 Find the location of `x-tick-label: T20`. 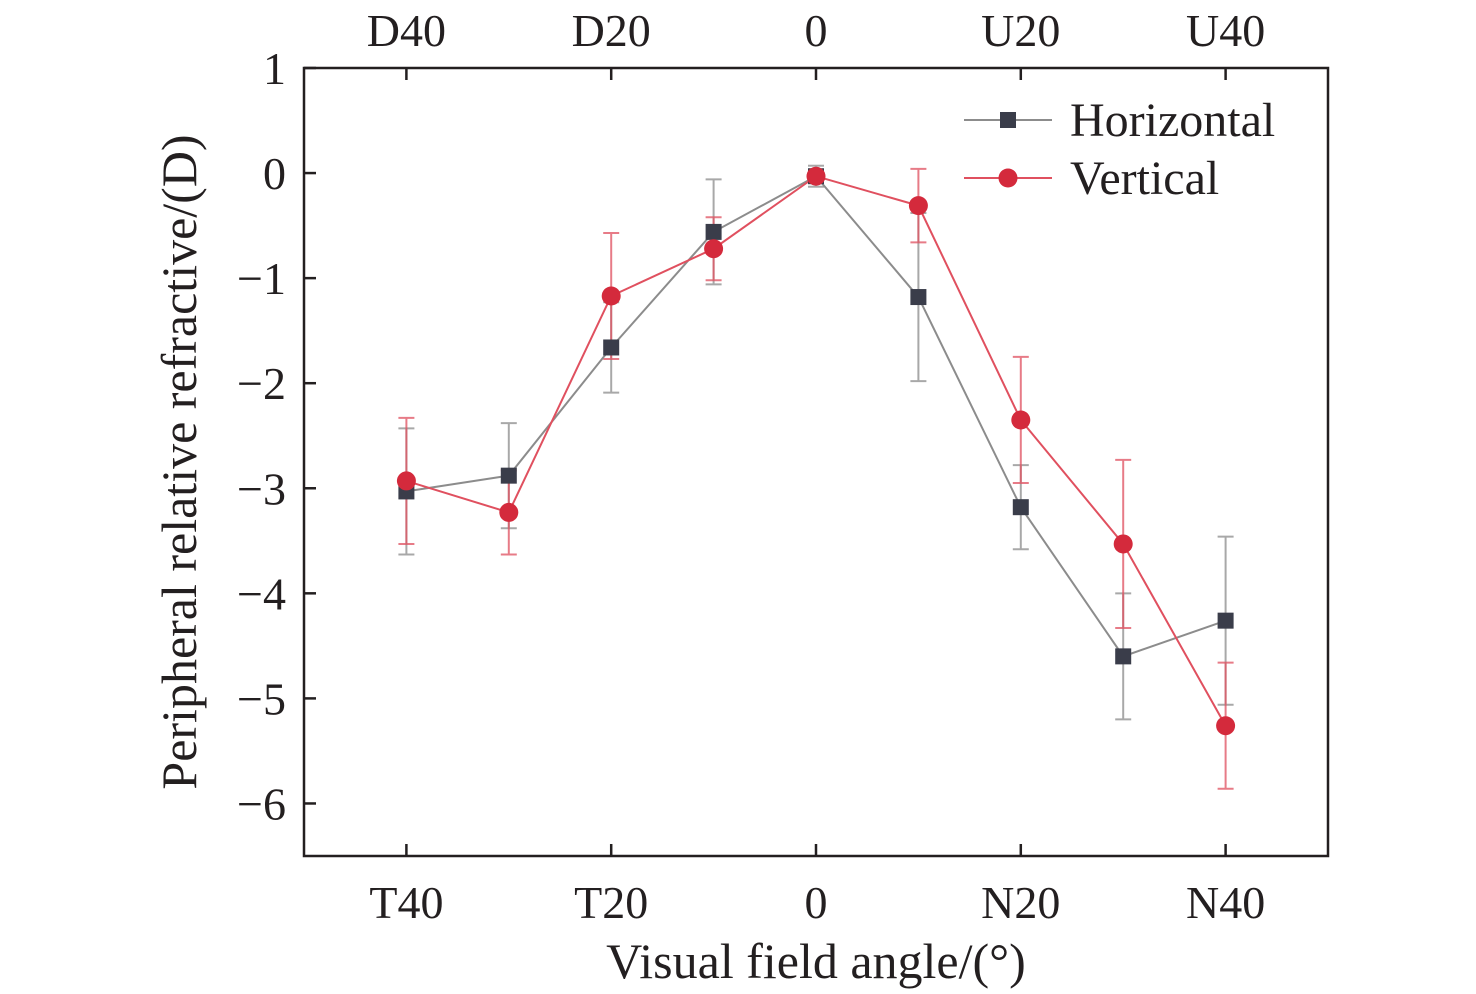

x-tick-label: T20 is located at coordinates (611, 902).